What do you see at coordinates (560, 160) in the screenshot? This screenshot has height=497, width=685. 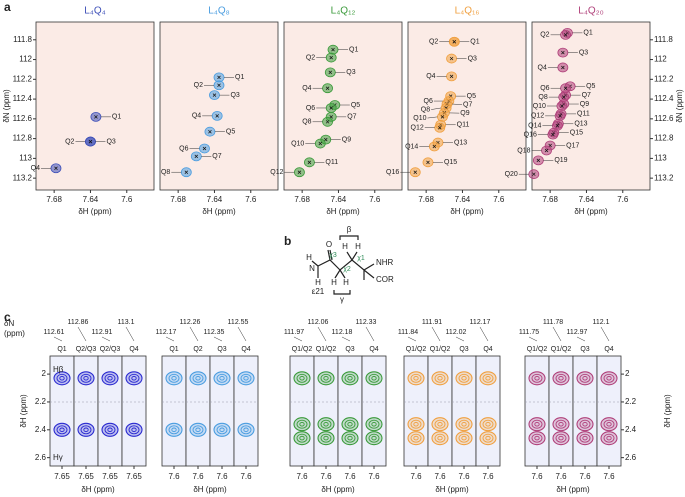 I see `peak-label: Q19` at bounding box center [560, 160].